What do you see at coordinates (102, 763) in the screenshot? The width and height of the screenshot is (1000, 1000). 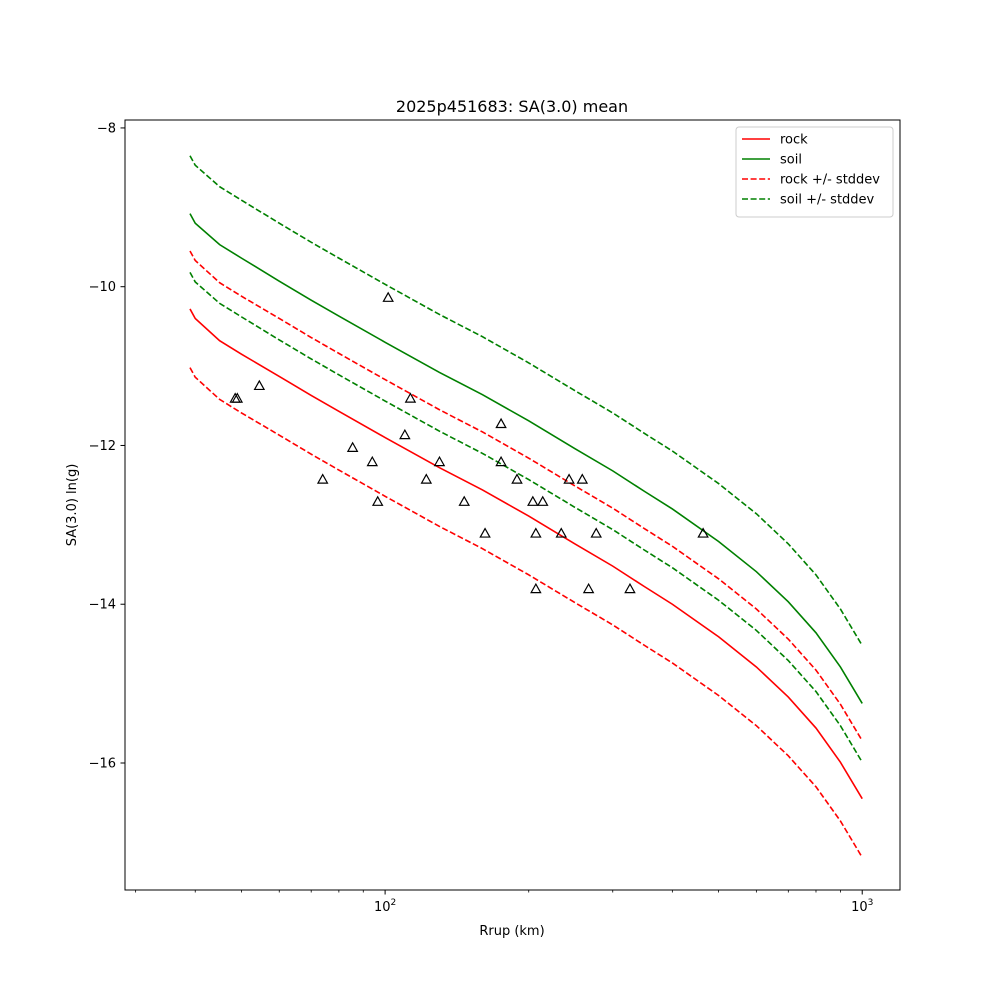 I see `y-tick-label: −16` at bounding box center [102, 763].